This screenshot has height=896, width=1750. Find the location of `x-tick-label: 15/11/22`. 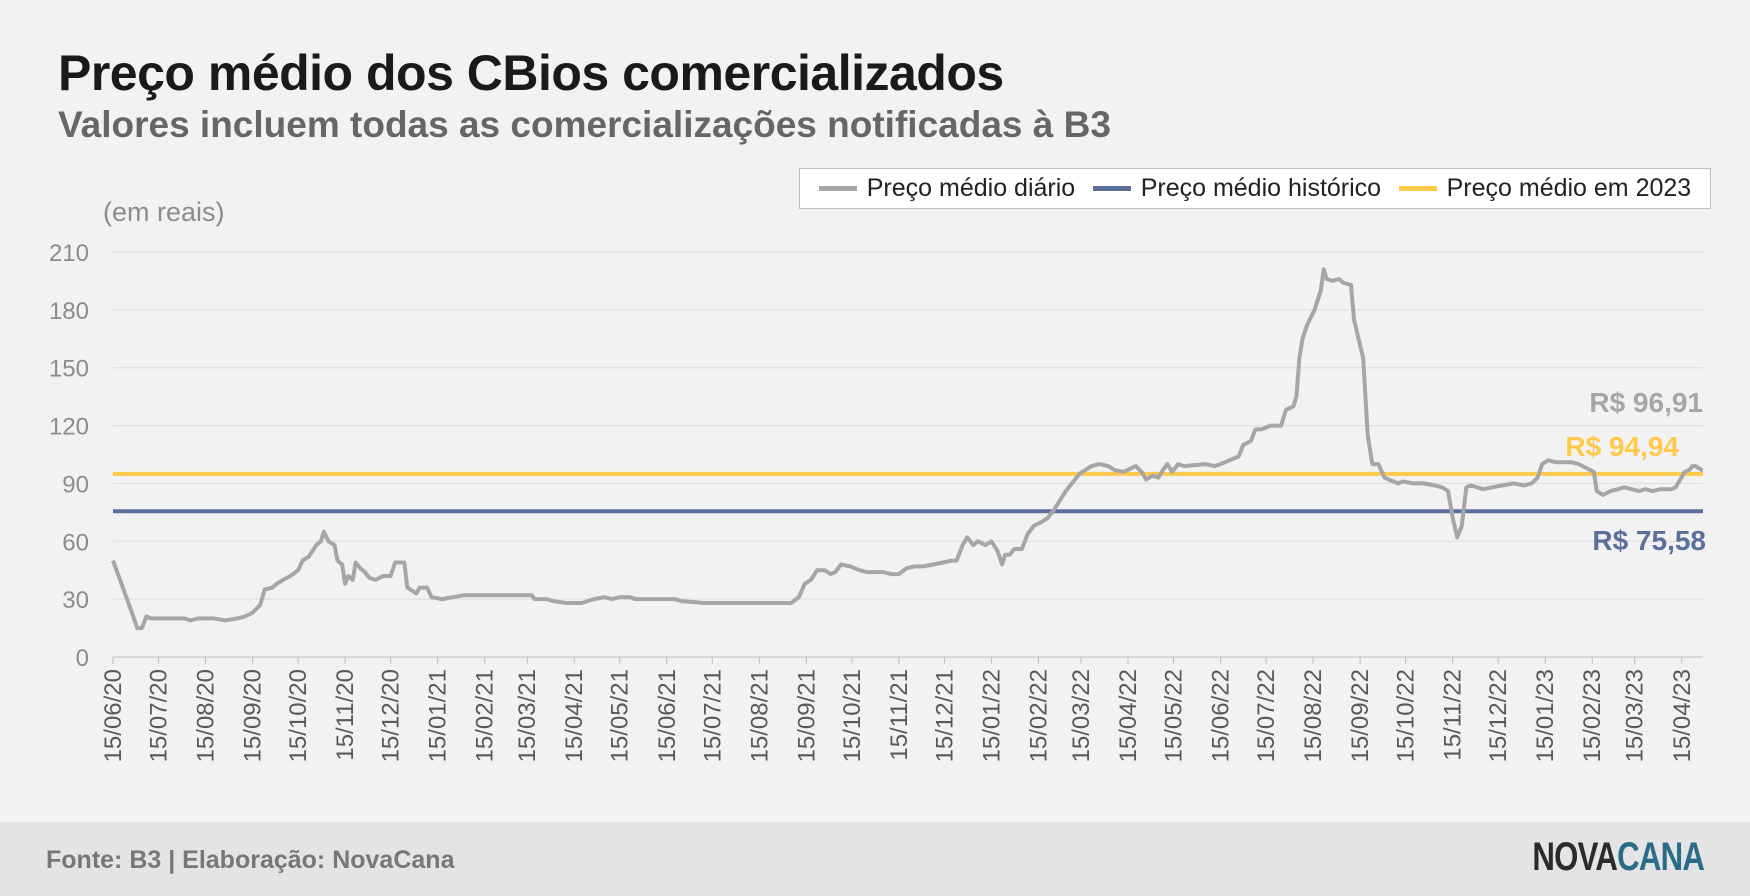

x-tick-label: 15/11/22 is located at coordinates (1453, 715).